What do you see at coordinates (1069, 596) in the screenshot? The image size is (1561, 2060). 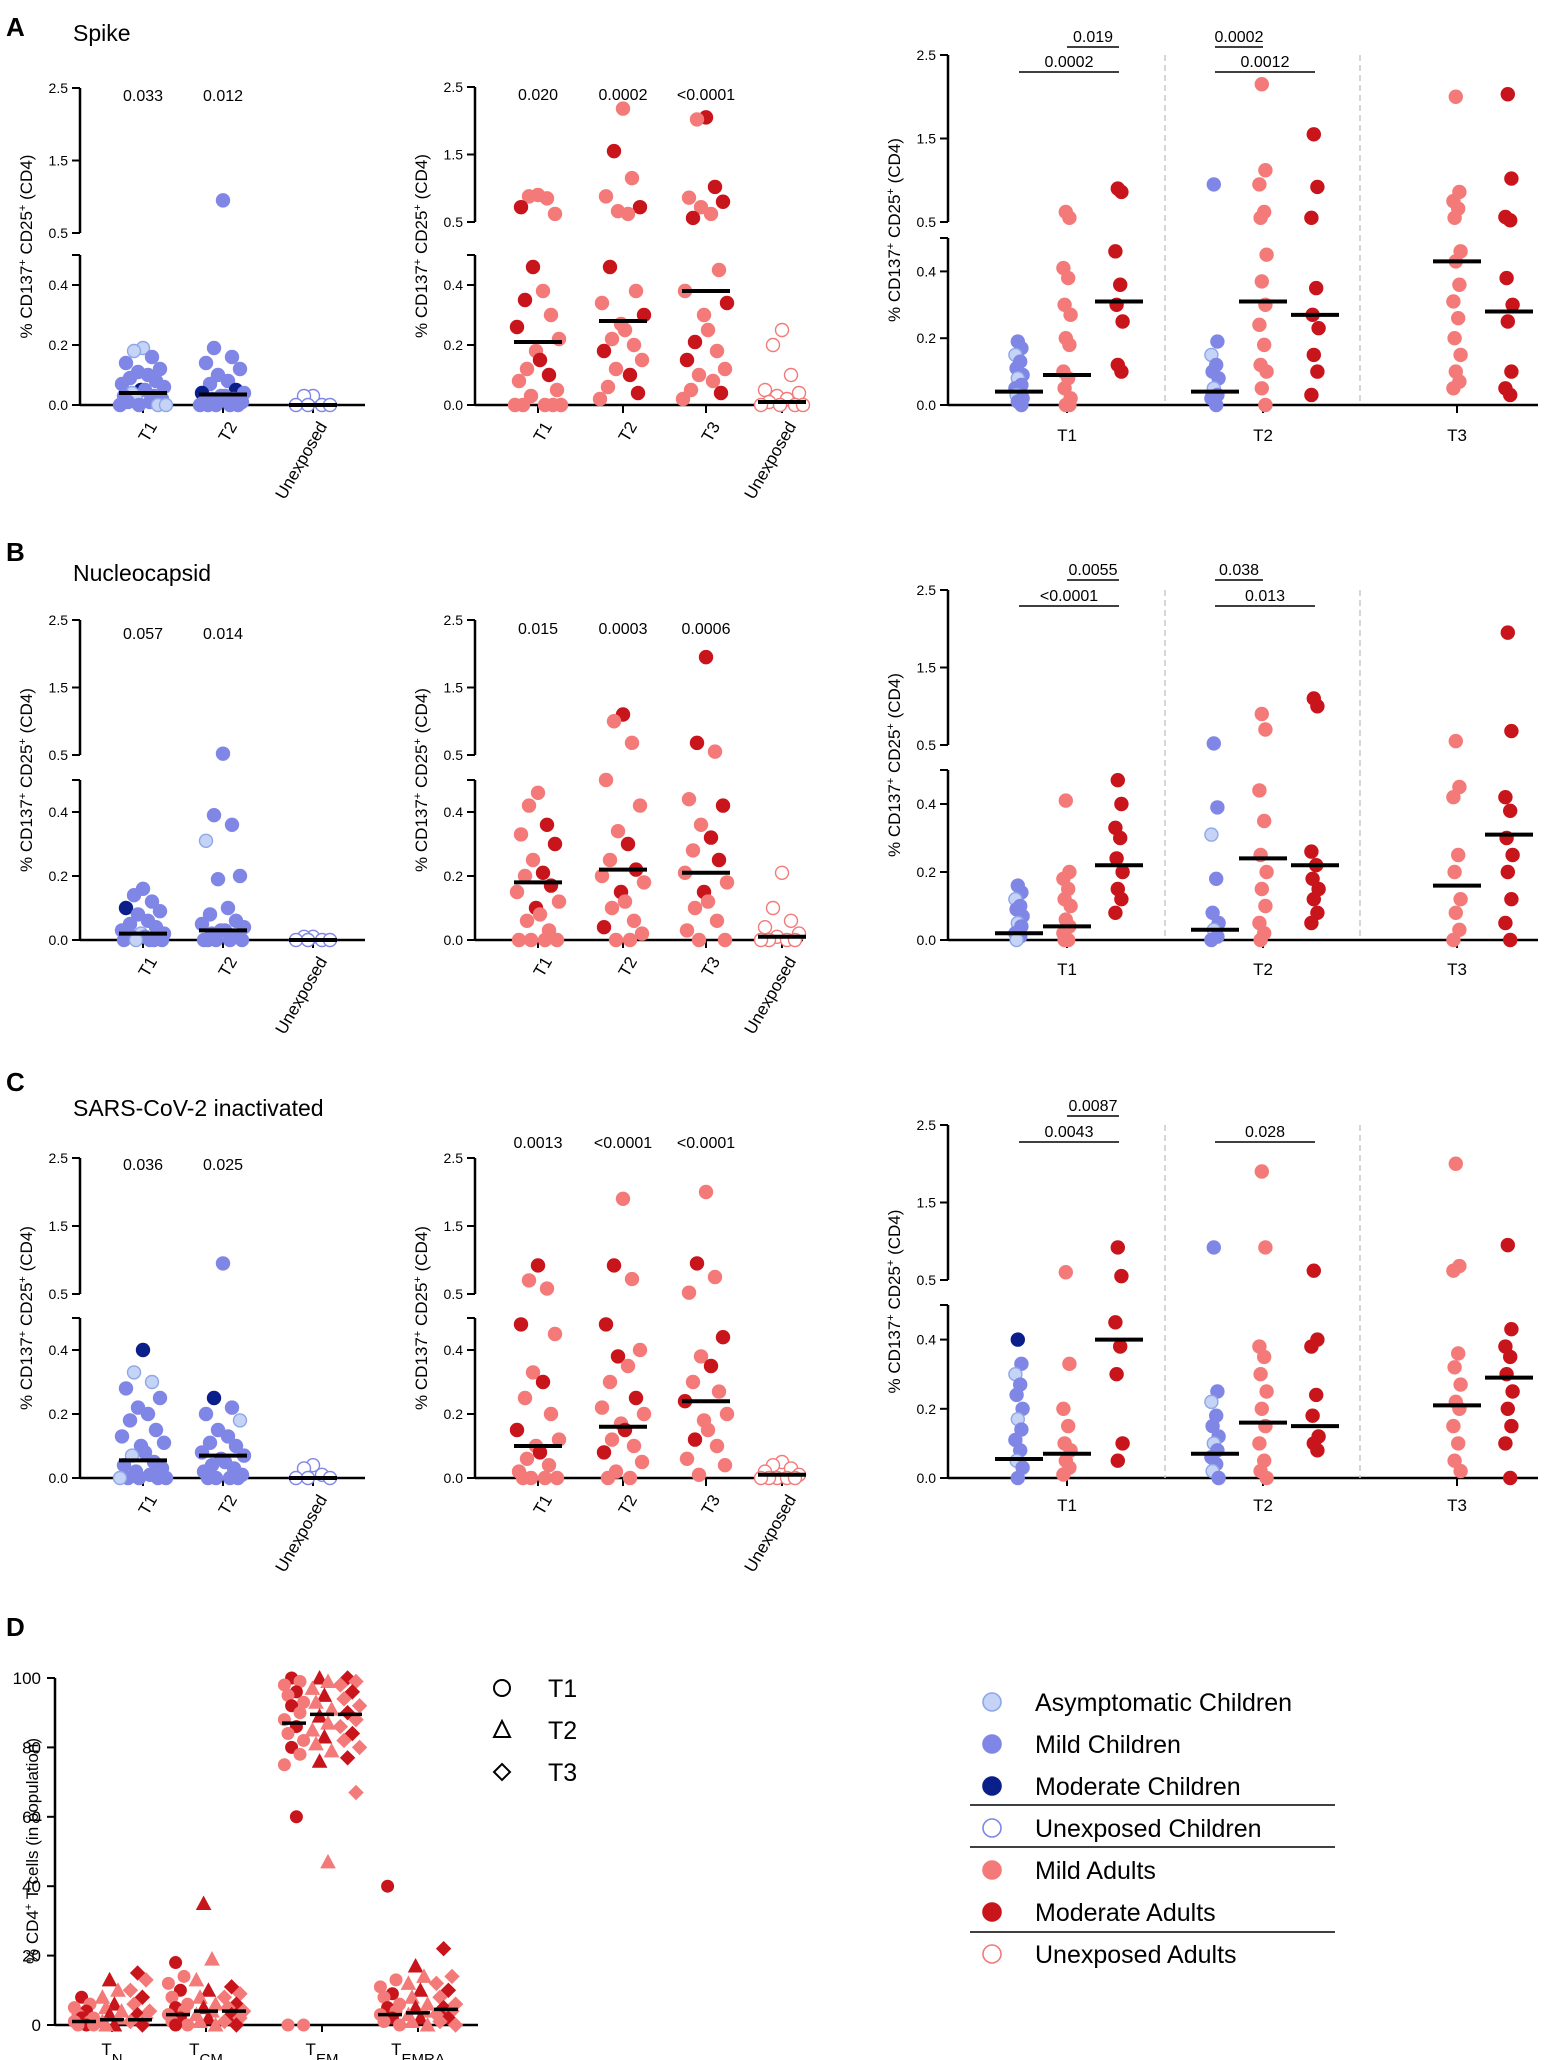 I see `B-combined-bracket-p-value: <0.0001` at bounding box center [1069, 596].